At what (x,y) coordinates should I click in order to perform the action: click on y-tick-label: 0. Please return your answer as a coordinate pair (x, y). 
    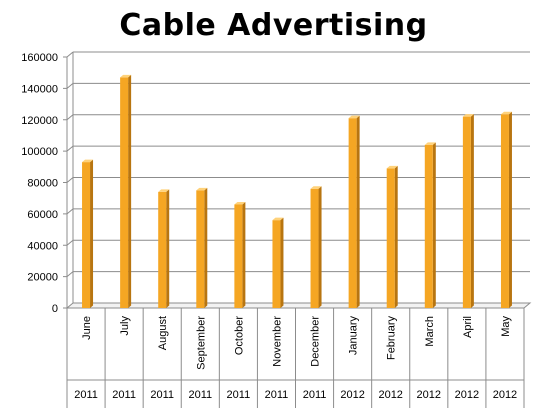
    Looking at the image, I should click on (55, 309).